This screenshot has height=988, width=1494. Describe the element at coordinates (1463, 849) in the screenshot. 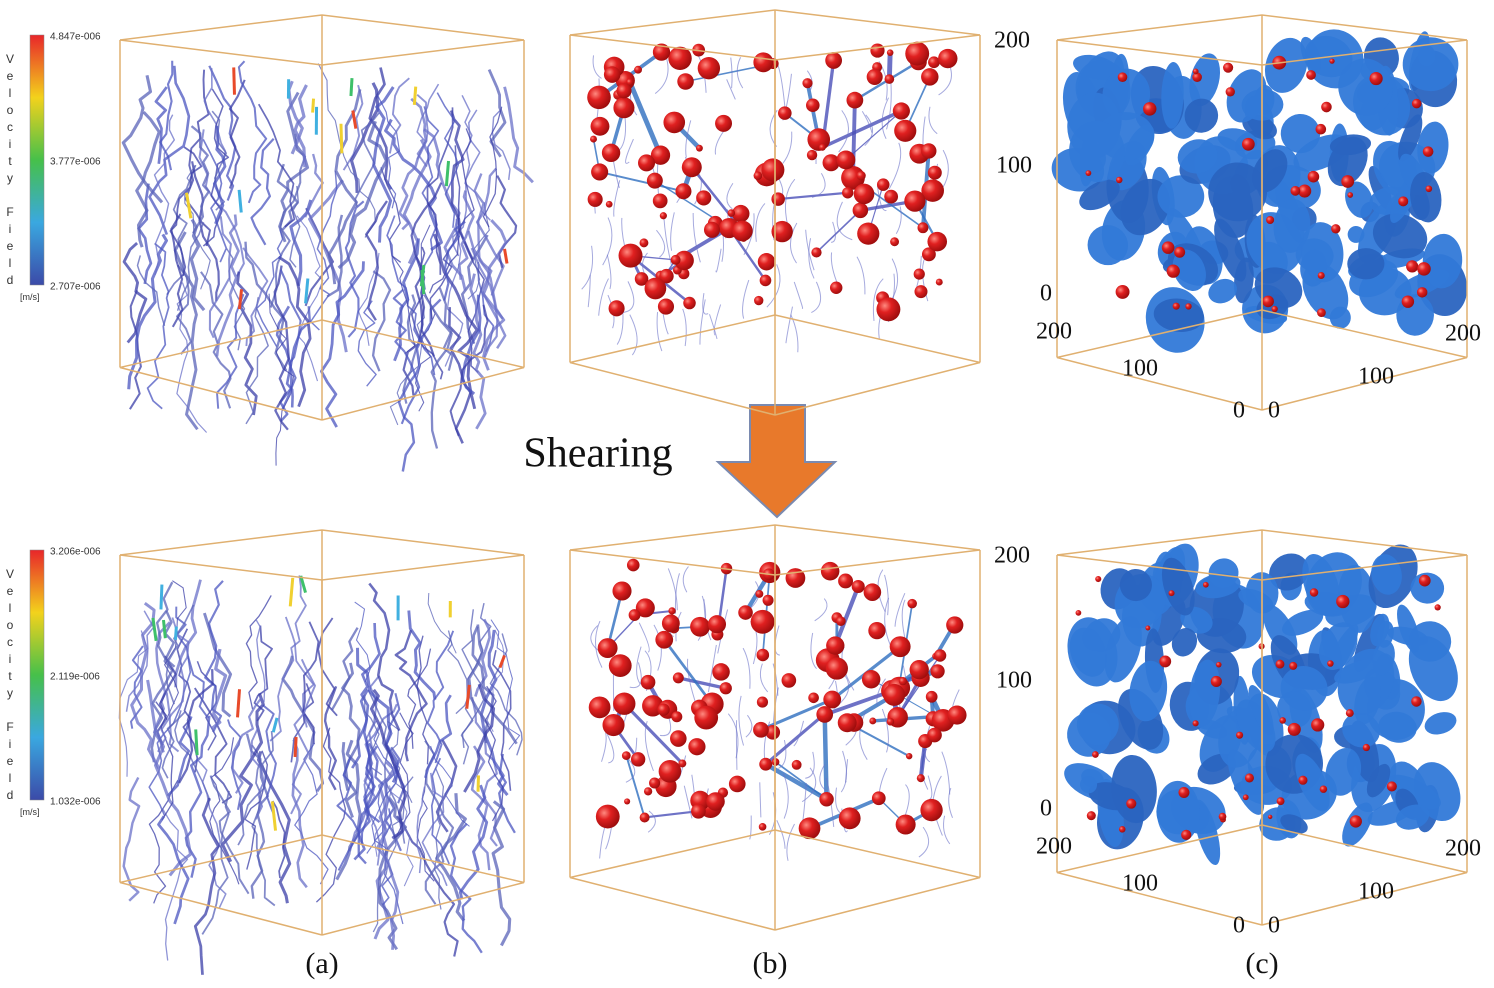

I see `axis-tick-label: 200` at that location.